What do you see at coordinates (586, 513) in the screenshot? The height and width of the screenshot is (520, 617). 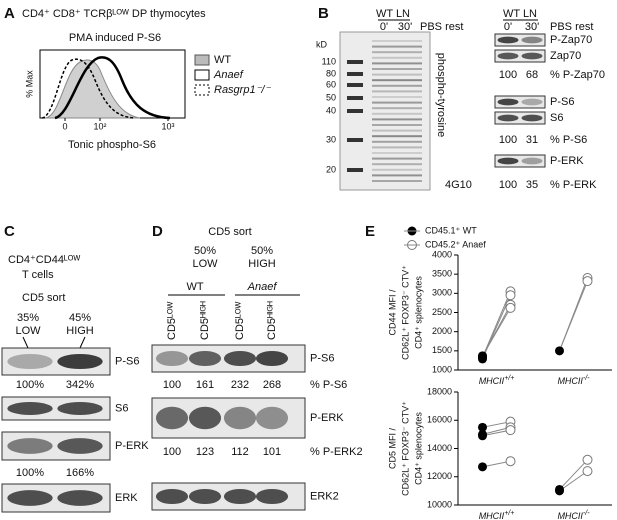 I see `group-sup: -/-` at bounding box center [586, 513].